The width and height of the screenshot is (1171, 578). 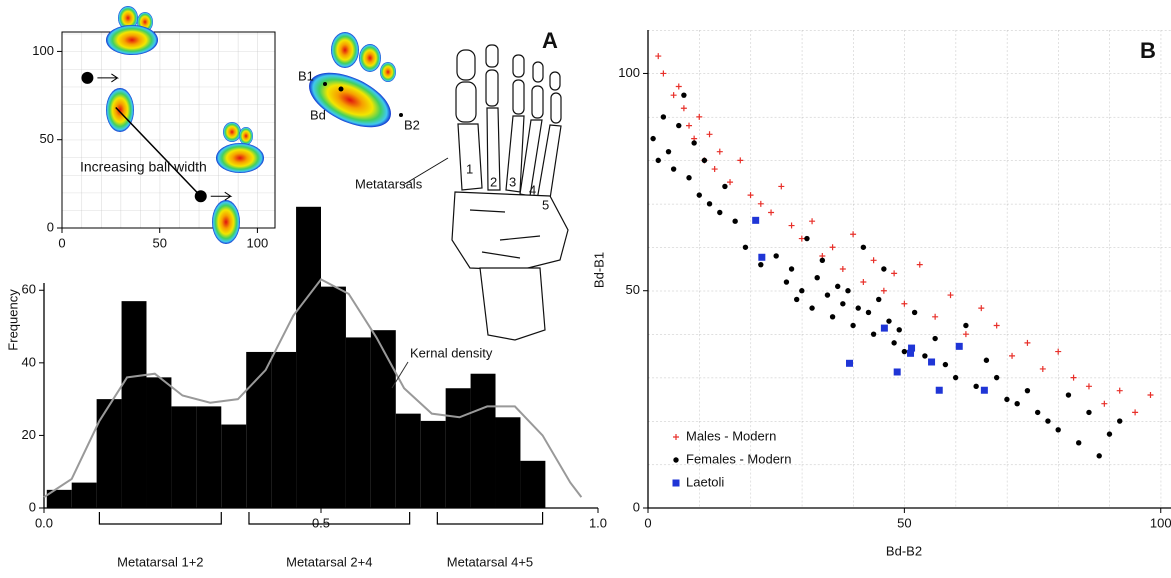 What do you see at coordinates (258, 242) in the screenshot?
I see `x-tick-label: 100` at bounding box center [258, 242].